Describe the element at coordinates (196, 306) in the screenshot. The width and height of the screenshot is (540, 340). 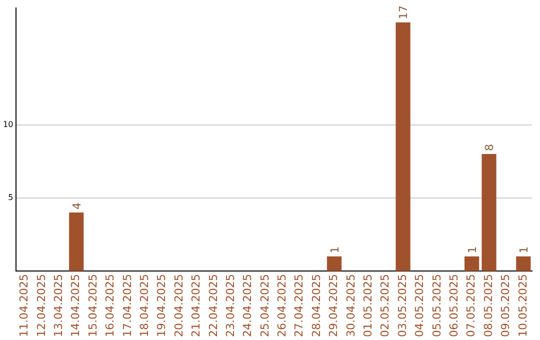
I see `x-tick-label: 21.04.2025` at that location.